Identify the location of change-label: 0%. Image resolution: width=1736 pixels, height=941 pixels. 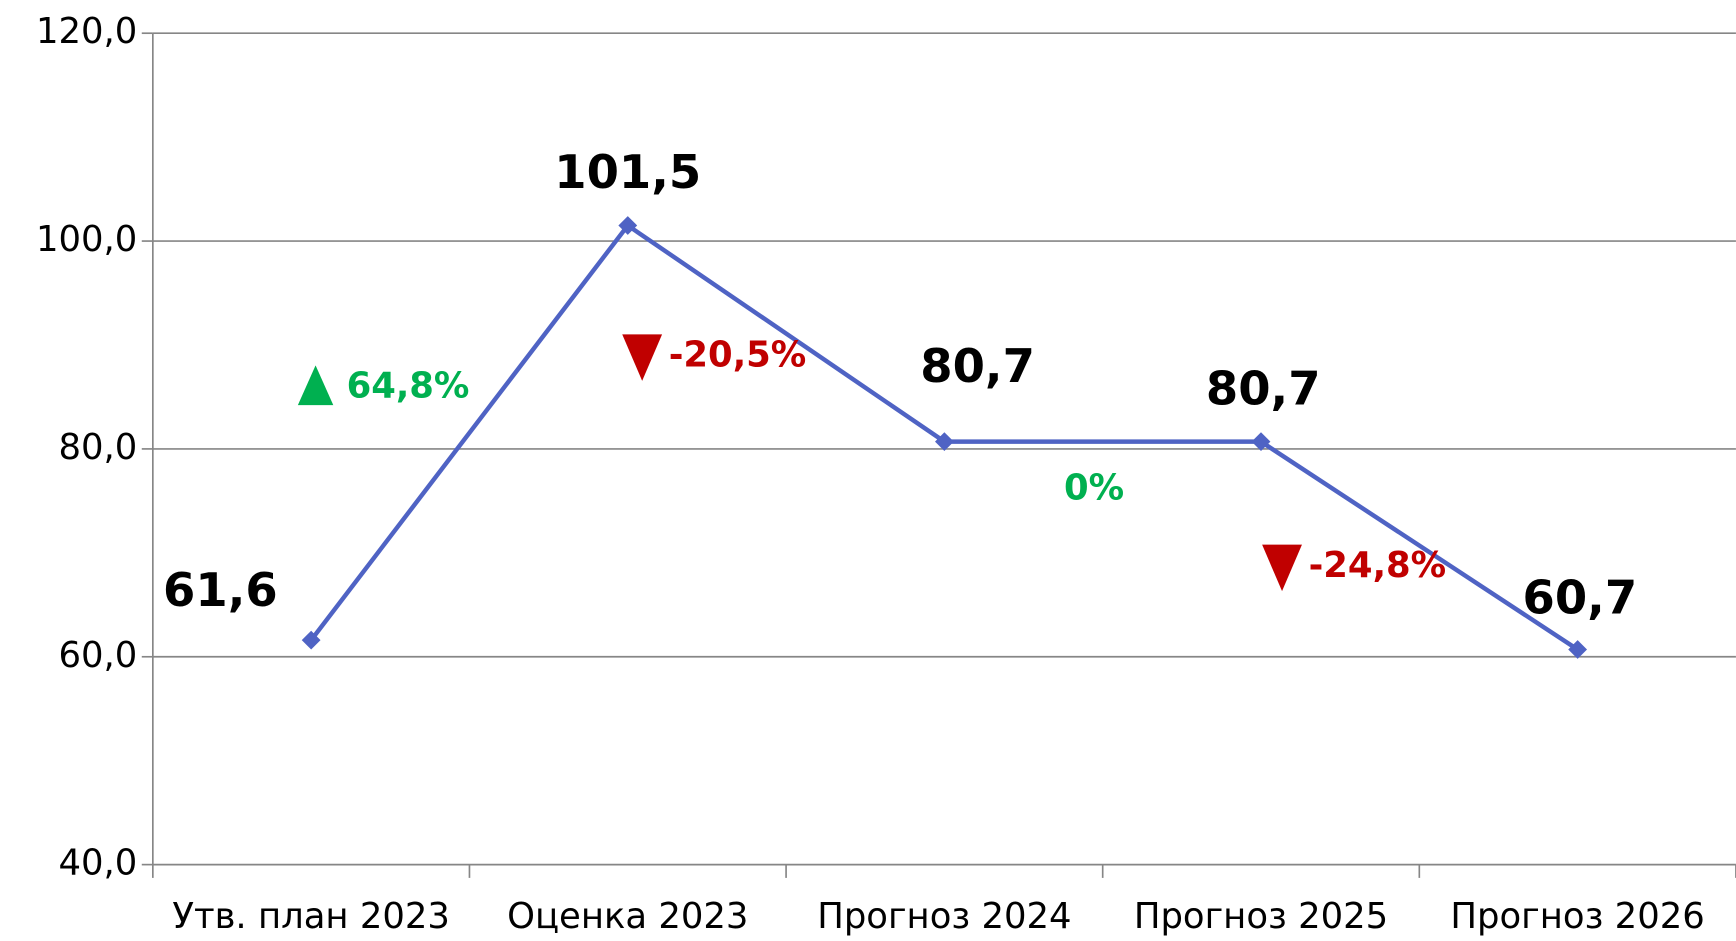
(1094, 487).